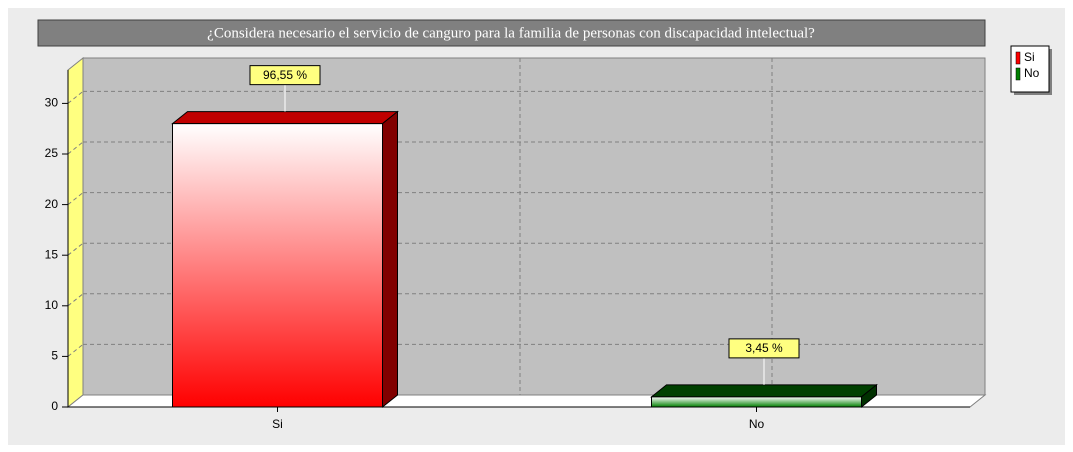 The height and width of the screenshot is (452, 1073). I want to click on title-bar, so click(511, 33).